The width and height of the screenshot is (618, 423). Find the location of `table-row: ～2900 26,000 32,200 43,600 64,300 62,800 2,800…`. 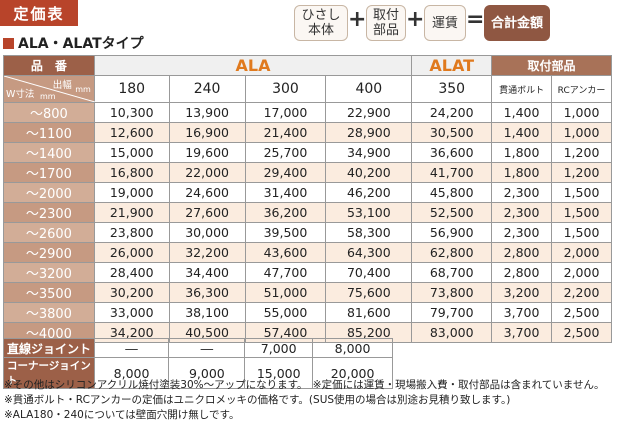

table-row: ～2900 26,000 32,200 43,600 64,300 62,800 2,800… is located at coordinates (307, 252).